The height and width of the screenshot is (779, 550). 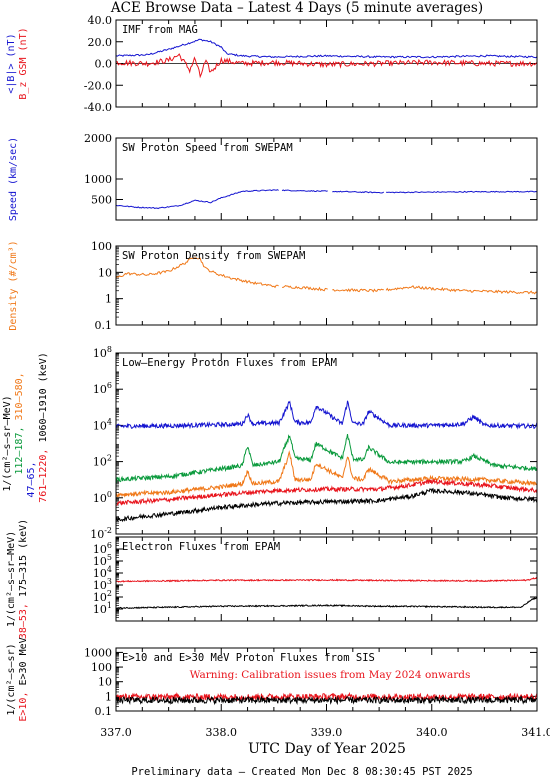 I want to click on y-tick-labels: 2000 1000 500, so click(x=310, y=169).